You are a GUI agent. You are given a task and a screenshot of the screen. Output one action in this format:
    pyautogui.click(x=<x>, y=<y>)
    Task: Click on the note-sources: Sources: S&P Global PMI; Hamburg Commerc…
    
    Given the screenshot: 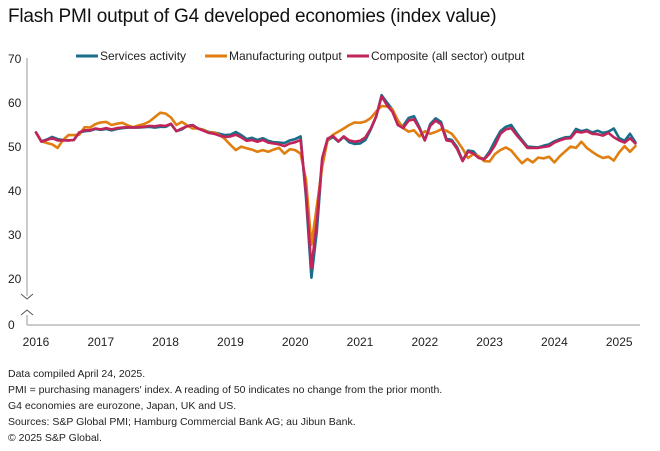 What is the action you would take?
    pyautogui.click(x=182, y=422)
    